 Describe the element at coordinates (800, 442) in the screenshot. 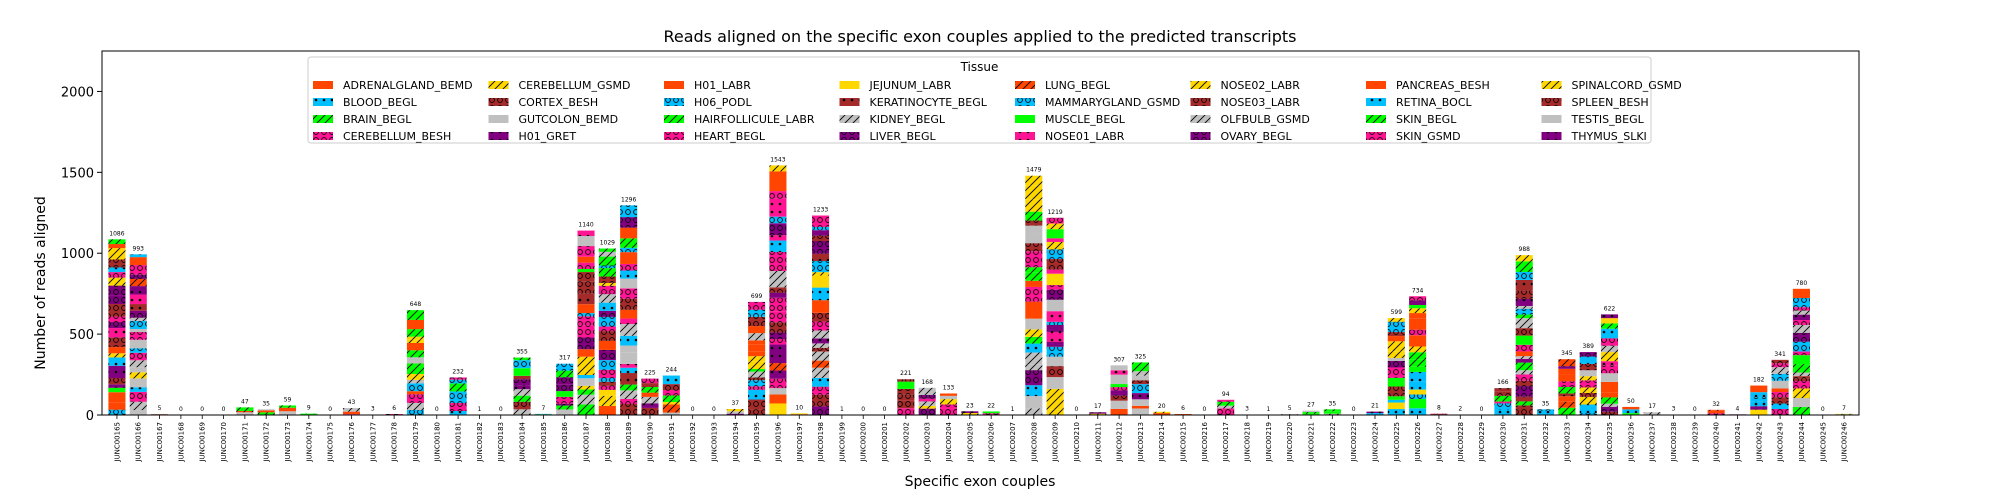

I see `x-tick-label: JUNC00197` at that location.